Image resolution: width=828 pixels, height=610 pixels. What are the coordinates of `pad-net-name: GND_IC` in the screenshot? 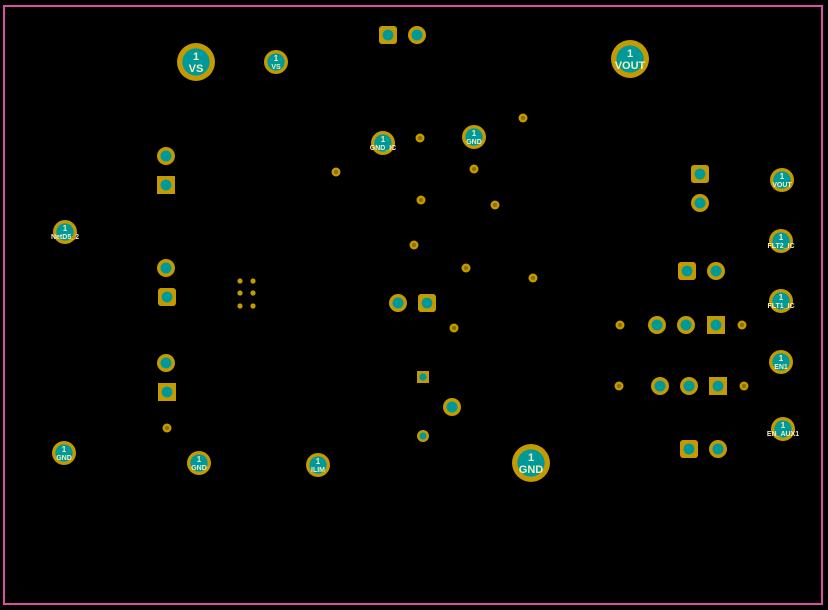 It's located at (383, 148).